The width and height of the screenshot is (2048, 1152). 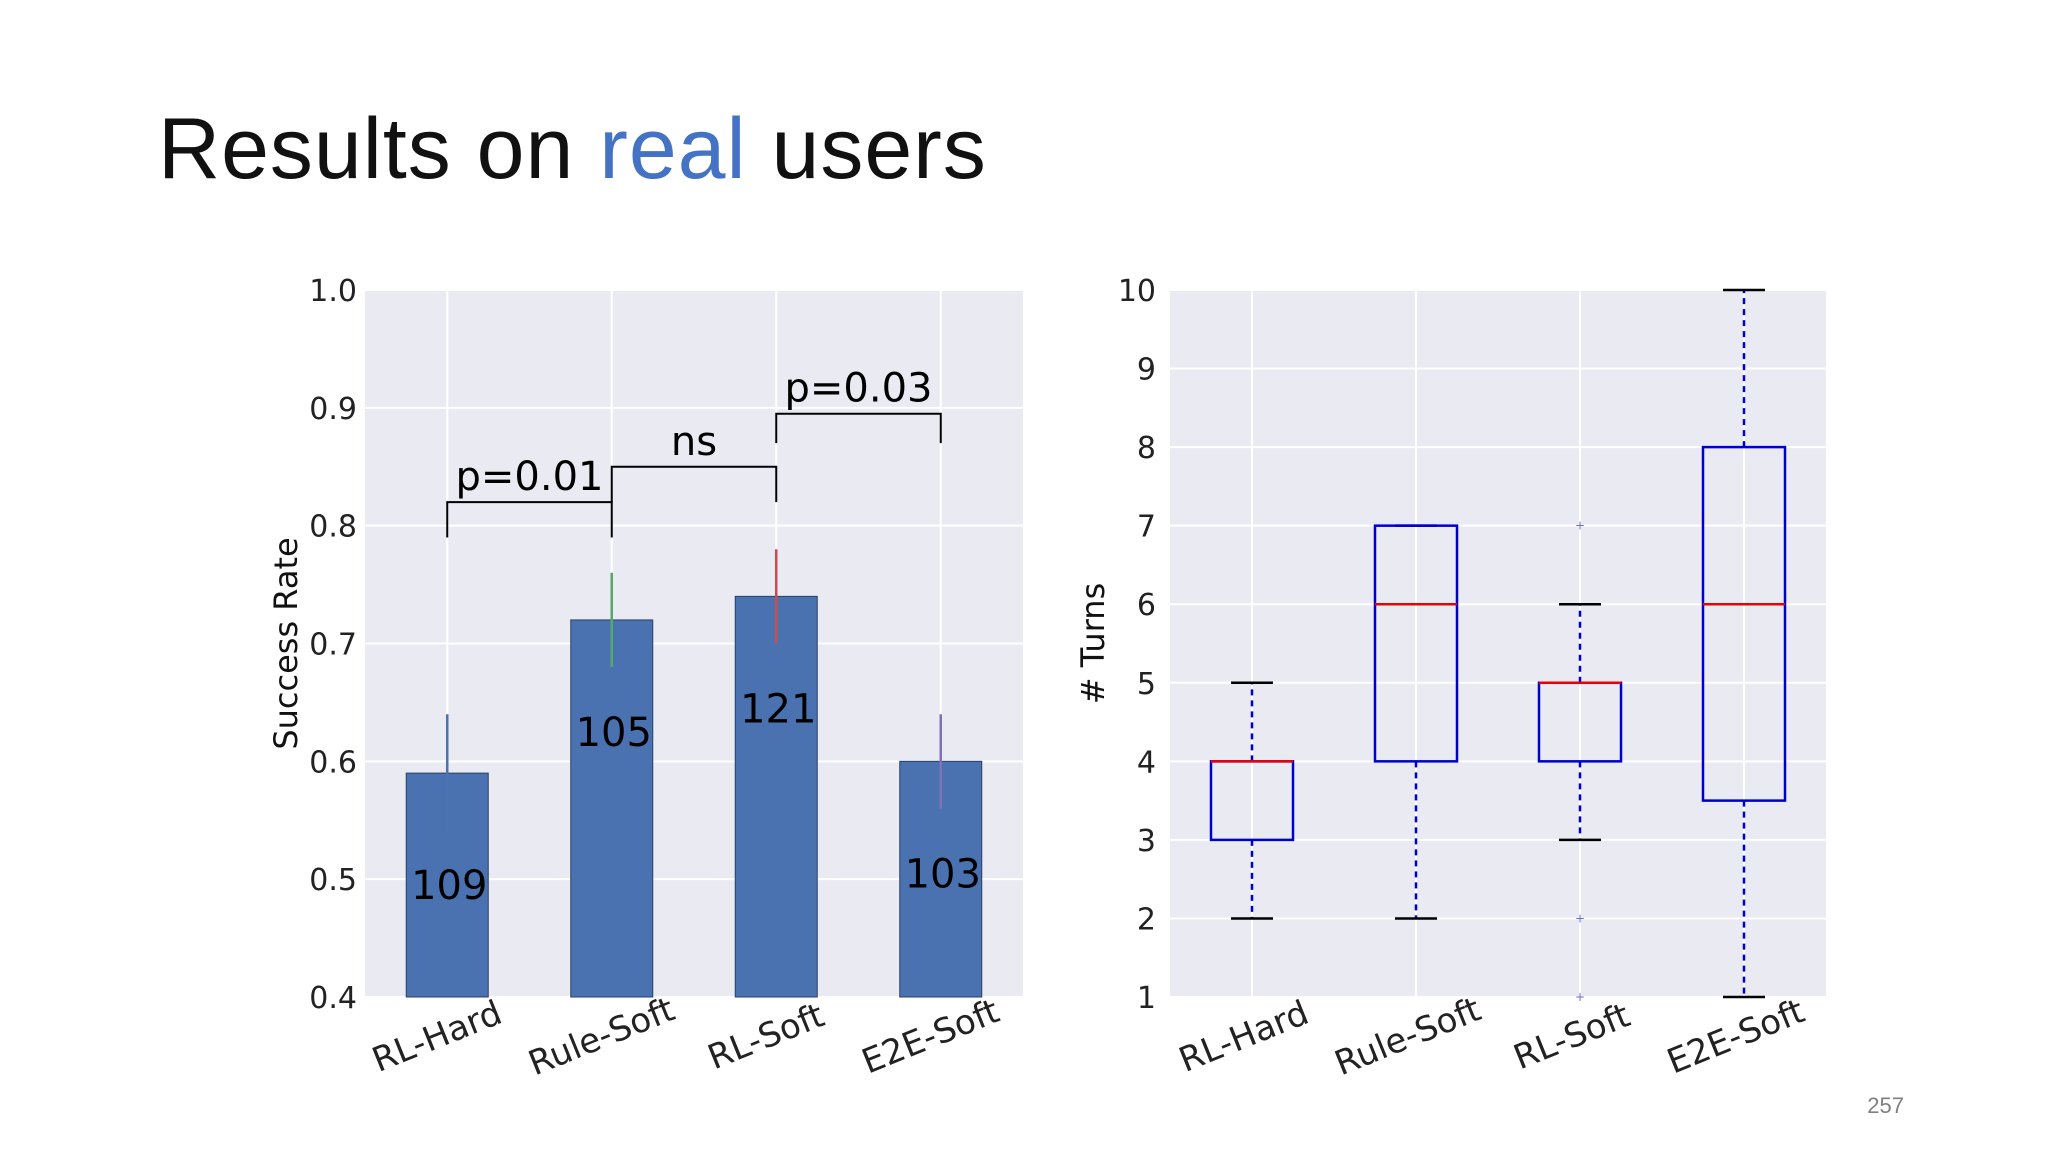 I want to click on x-tick-label: E2E-Soft, so click(x=1736, y=1036).